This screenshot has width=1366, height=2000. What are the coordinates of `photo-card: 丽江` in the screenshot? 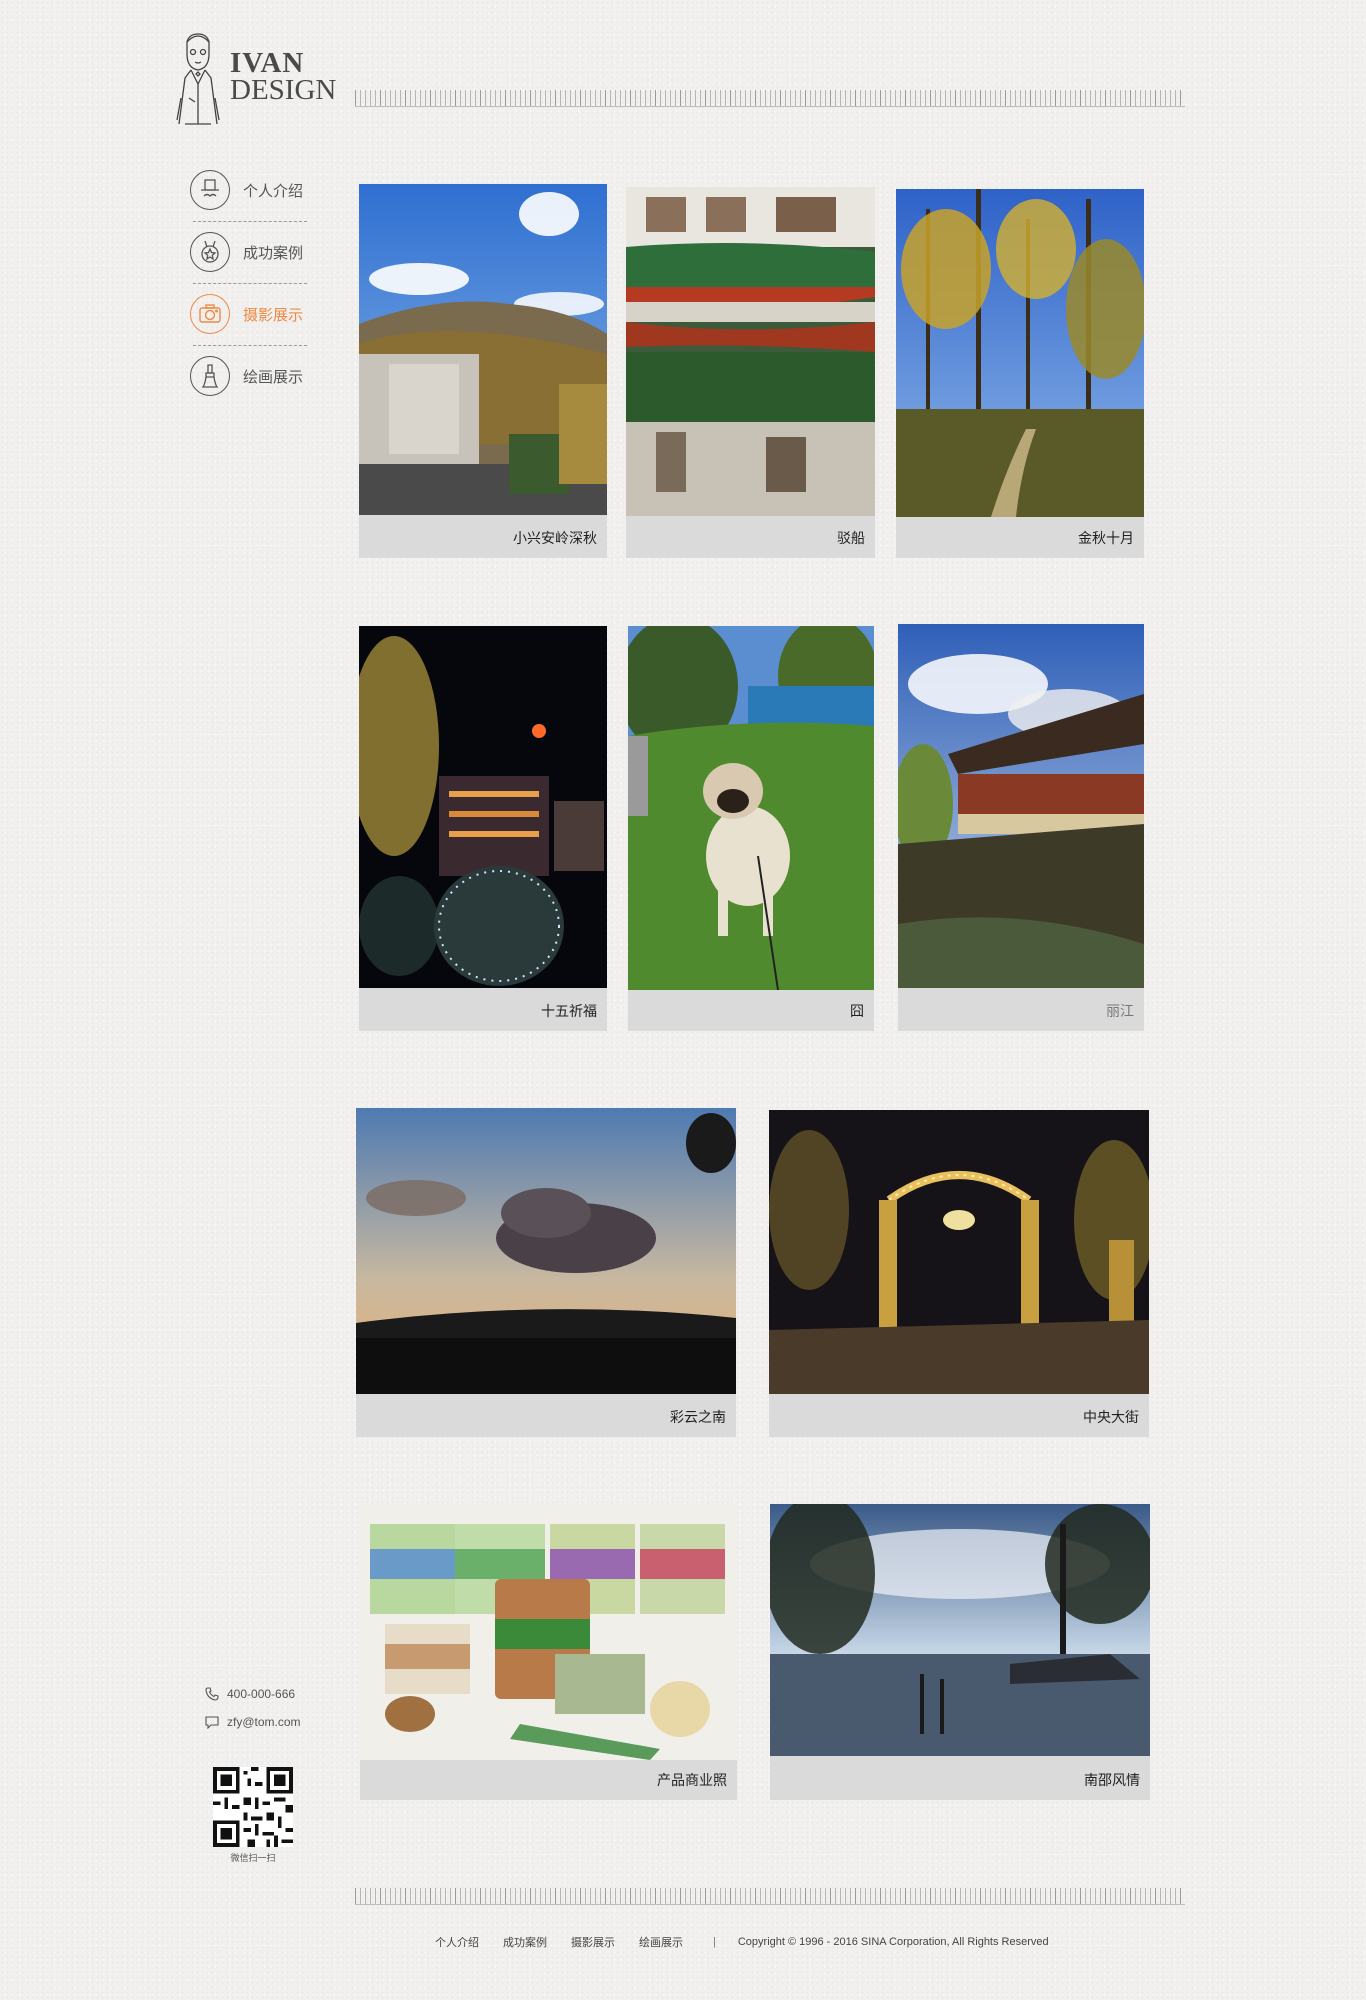 It's located at (1021, 827).